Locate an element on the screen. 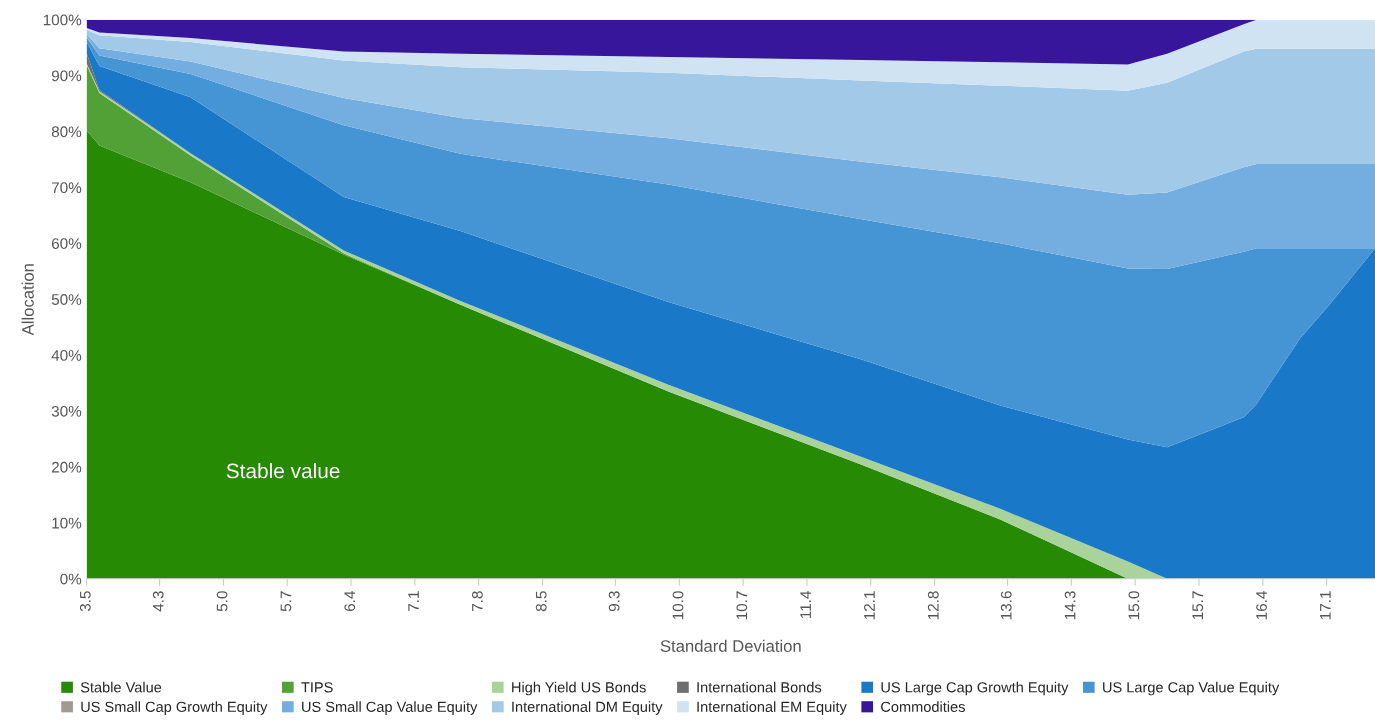  x-tick-label: 10.0 is located at coordinates (678, 605).